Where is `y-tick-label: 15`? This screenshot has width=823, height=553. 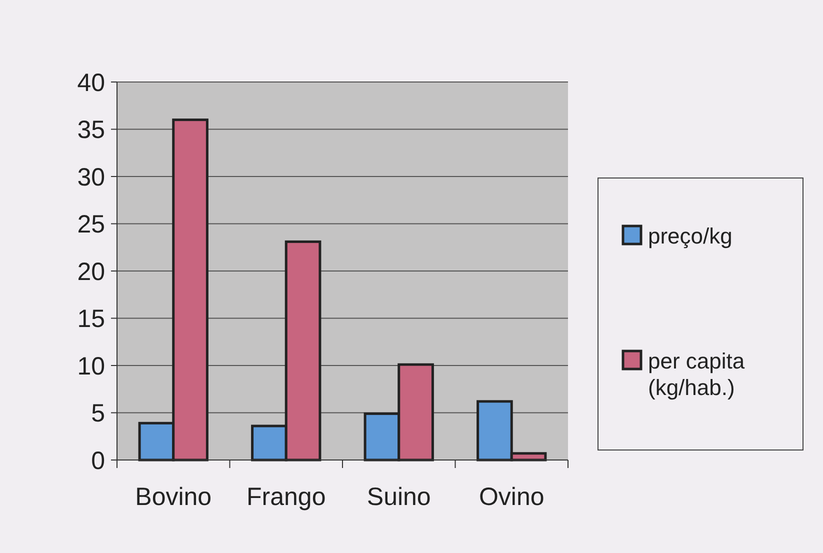
y-tick-label: 15 is located at coordinates (91, 319).